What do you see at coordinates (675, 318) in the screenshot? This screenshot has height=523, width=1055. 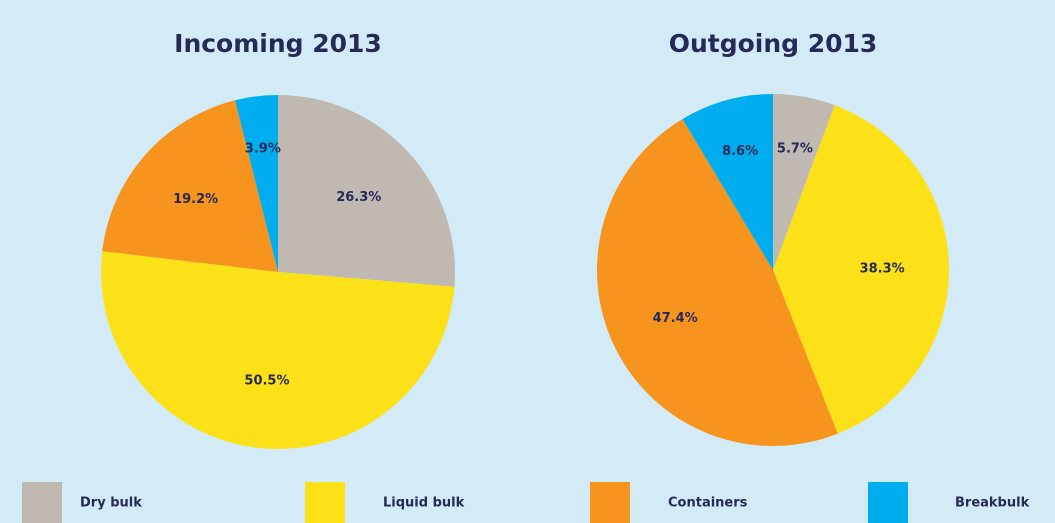 I see `data-label: 47.4%` at bounding box center [675, 318].